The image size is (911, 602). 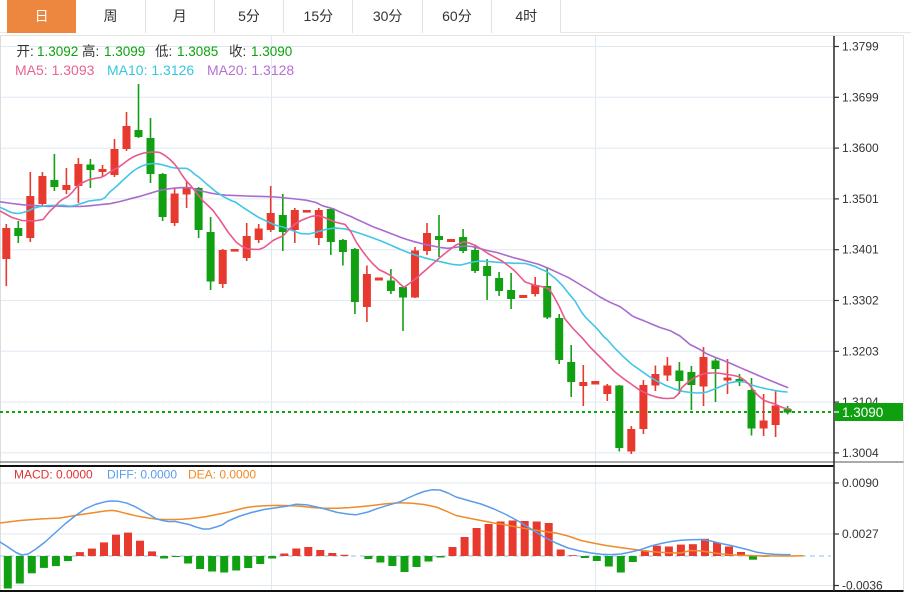 I want to click on svg-text: 1.3401, so click(x=860, y=250).